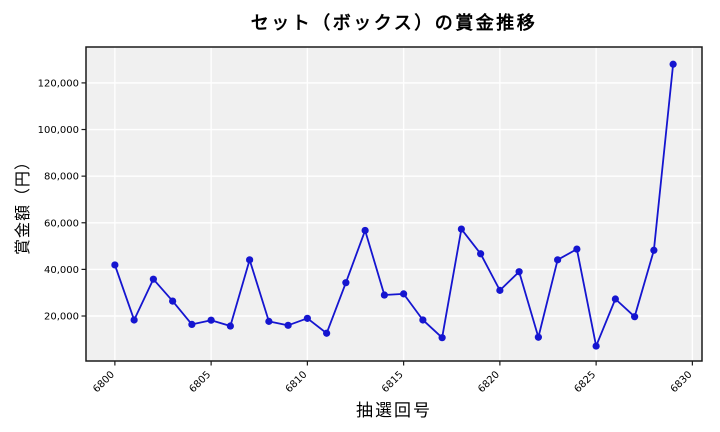 Image resolution: width=720 pixels, height=432 pixels. I want to click on x-tick-label: 6800, so click(104, 382).